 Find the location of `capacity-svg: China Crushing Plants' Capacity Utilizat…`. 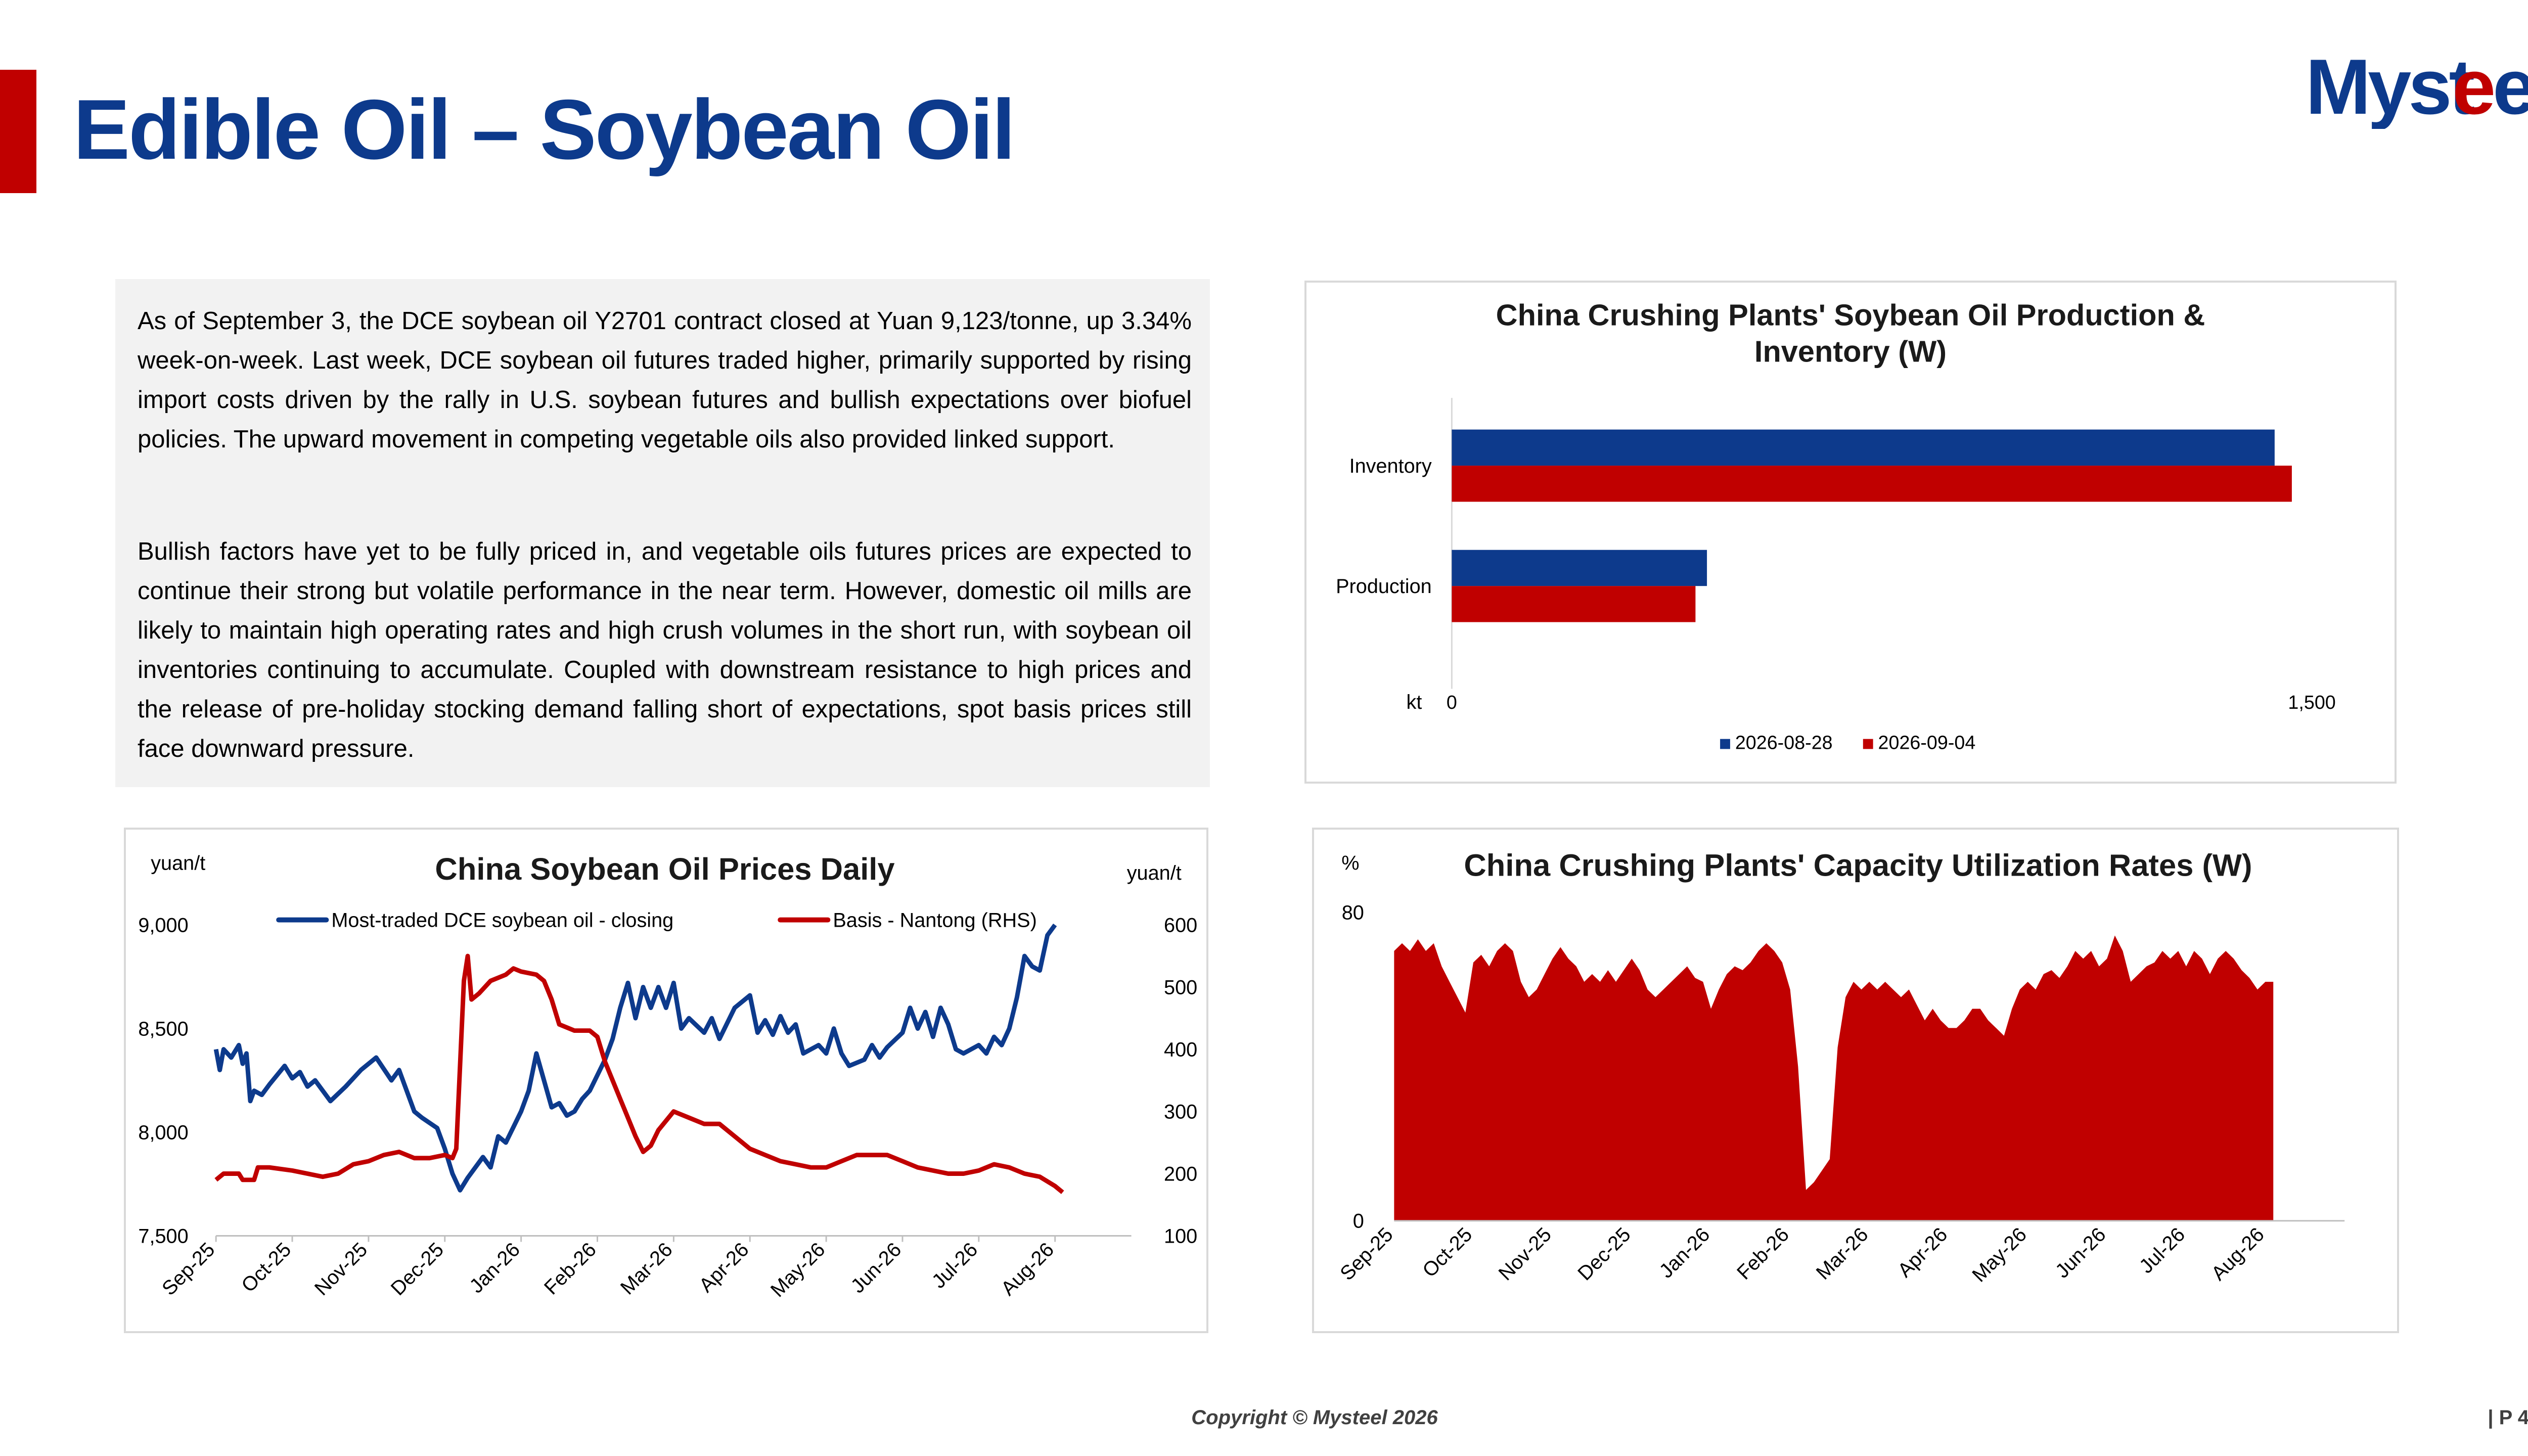

capacity-svg: China Crushing Plants' Capacity Utilizat… is located at coordinates (1841, 1067).